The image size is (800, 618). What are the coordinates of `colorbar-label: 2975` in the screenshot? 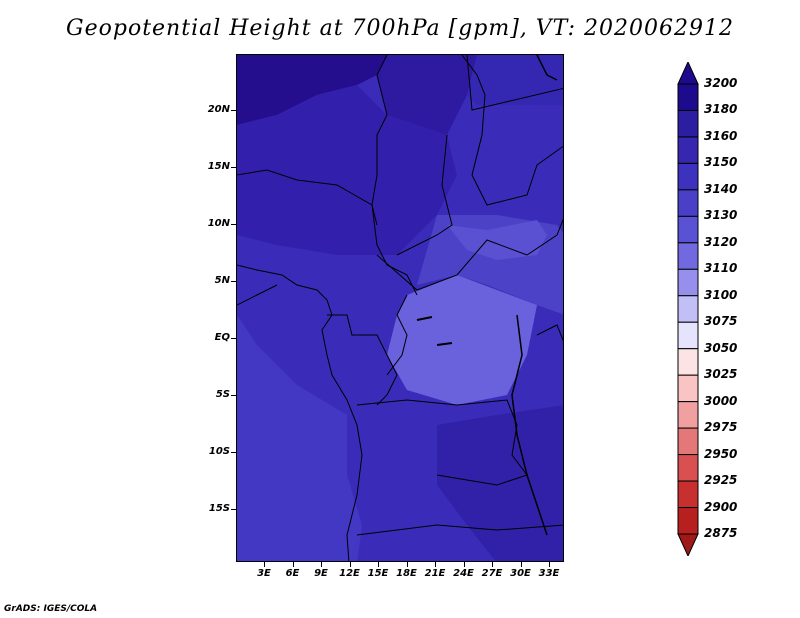 It's located at (721, 427).